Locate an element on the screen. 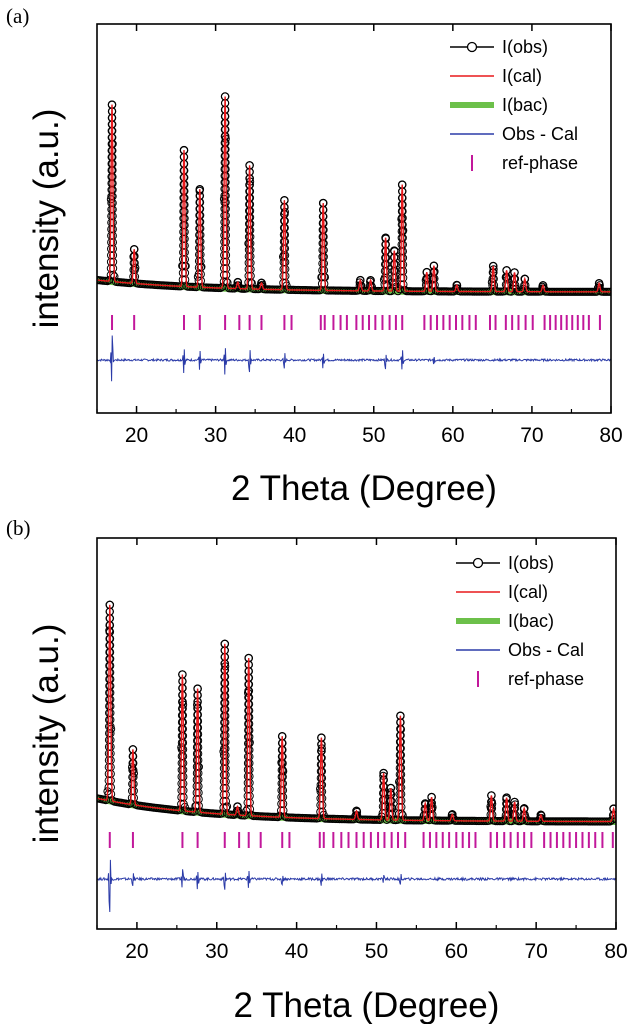 The image size is (631, 1024). panel-label: (a) is located at coordinates (18, 16).